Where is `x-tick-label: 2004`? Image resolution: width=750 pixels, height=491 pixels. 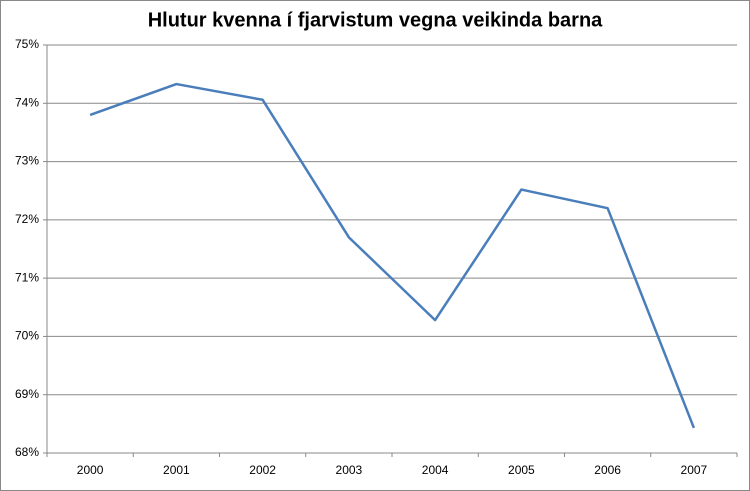 x-tick-label: 2004 is located at coordinates (435, 470).